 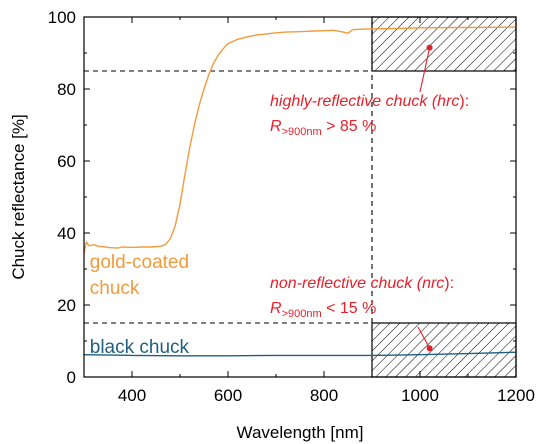 What do you see at coordinates (18, 196) in the screenshot?
I see `y-axis-label: Chuck reflectance [%]` at bounding box center [18, 196].